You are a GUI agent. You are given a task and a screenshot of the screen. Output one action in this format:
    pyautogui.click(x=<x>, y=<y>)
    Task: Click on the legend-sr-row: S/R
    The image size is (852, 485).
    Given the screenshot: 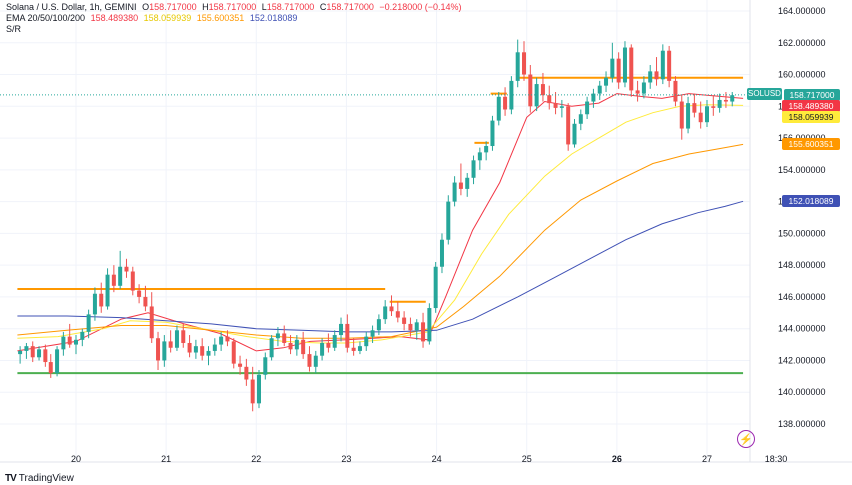 What is the action you would take?
    pyautogui.click(x=13, y=29)
    